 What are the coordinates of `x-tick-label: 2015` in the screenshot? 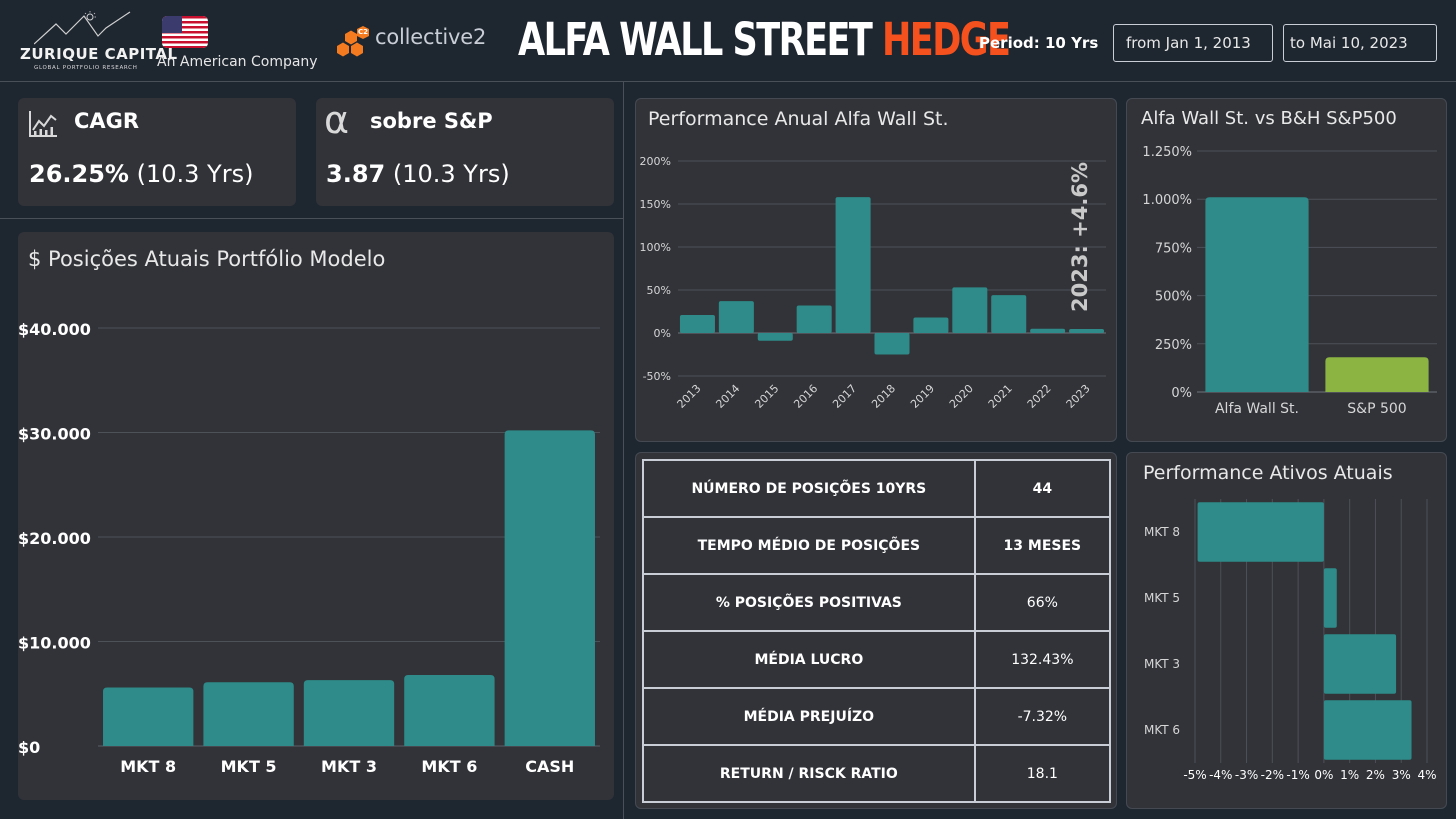 It's located at (766, 396).